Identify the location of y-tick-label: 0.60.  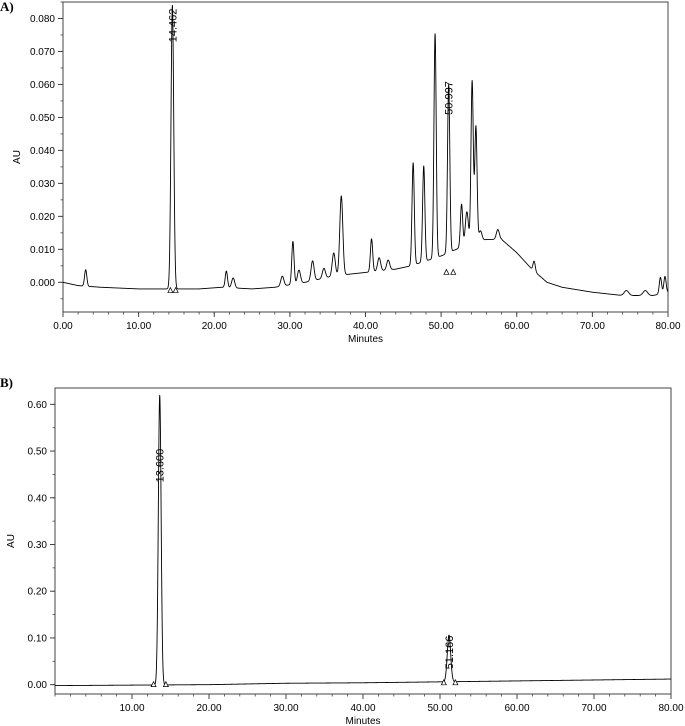
(38, 405).